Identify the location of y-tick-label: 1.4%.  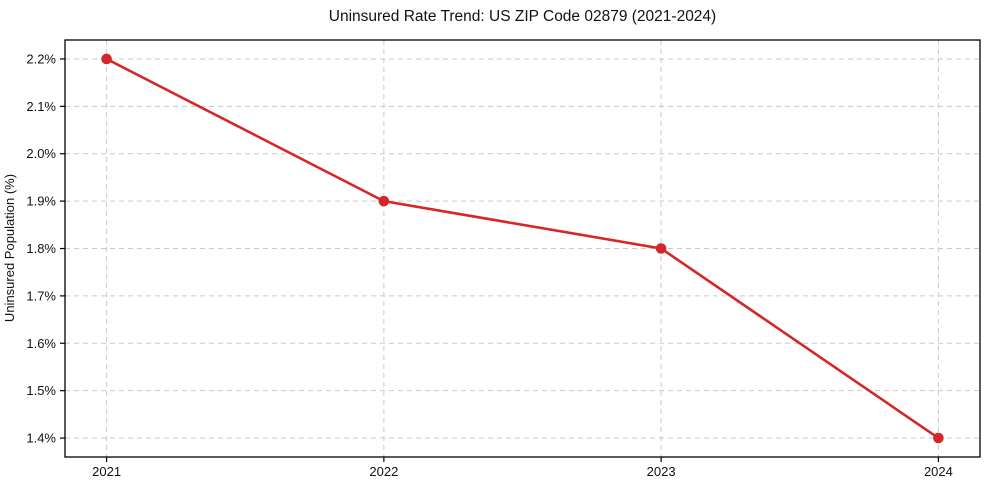
(41, 438).